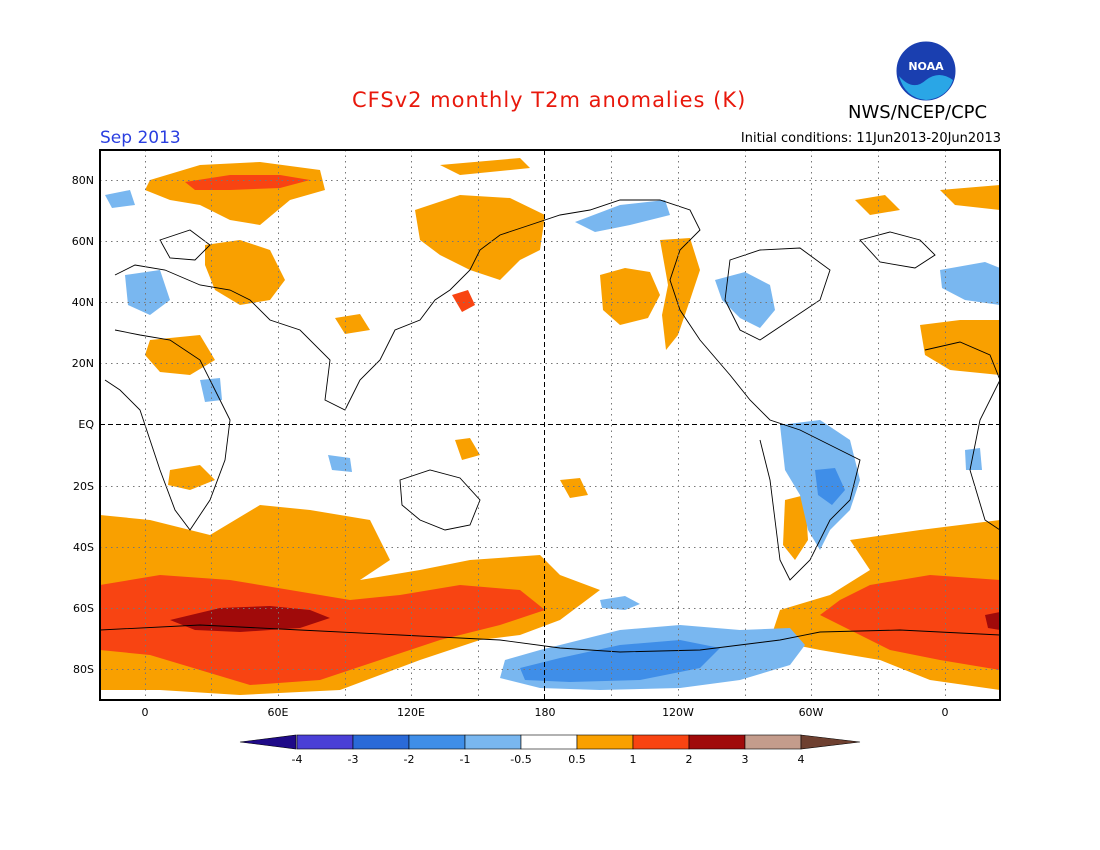  I want to click on colorbar-label: 4, so click(801, 759).